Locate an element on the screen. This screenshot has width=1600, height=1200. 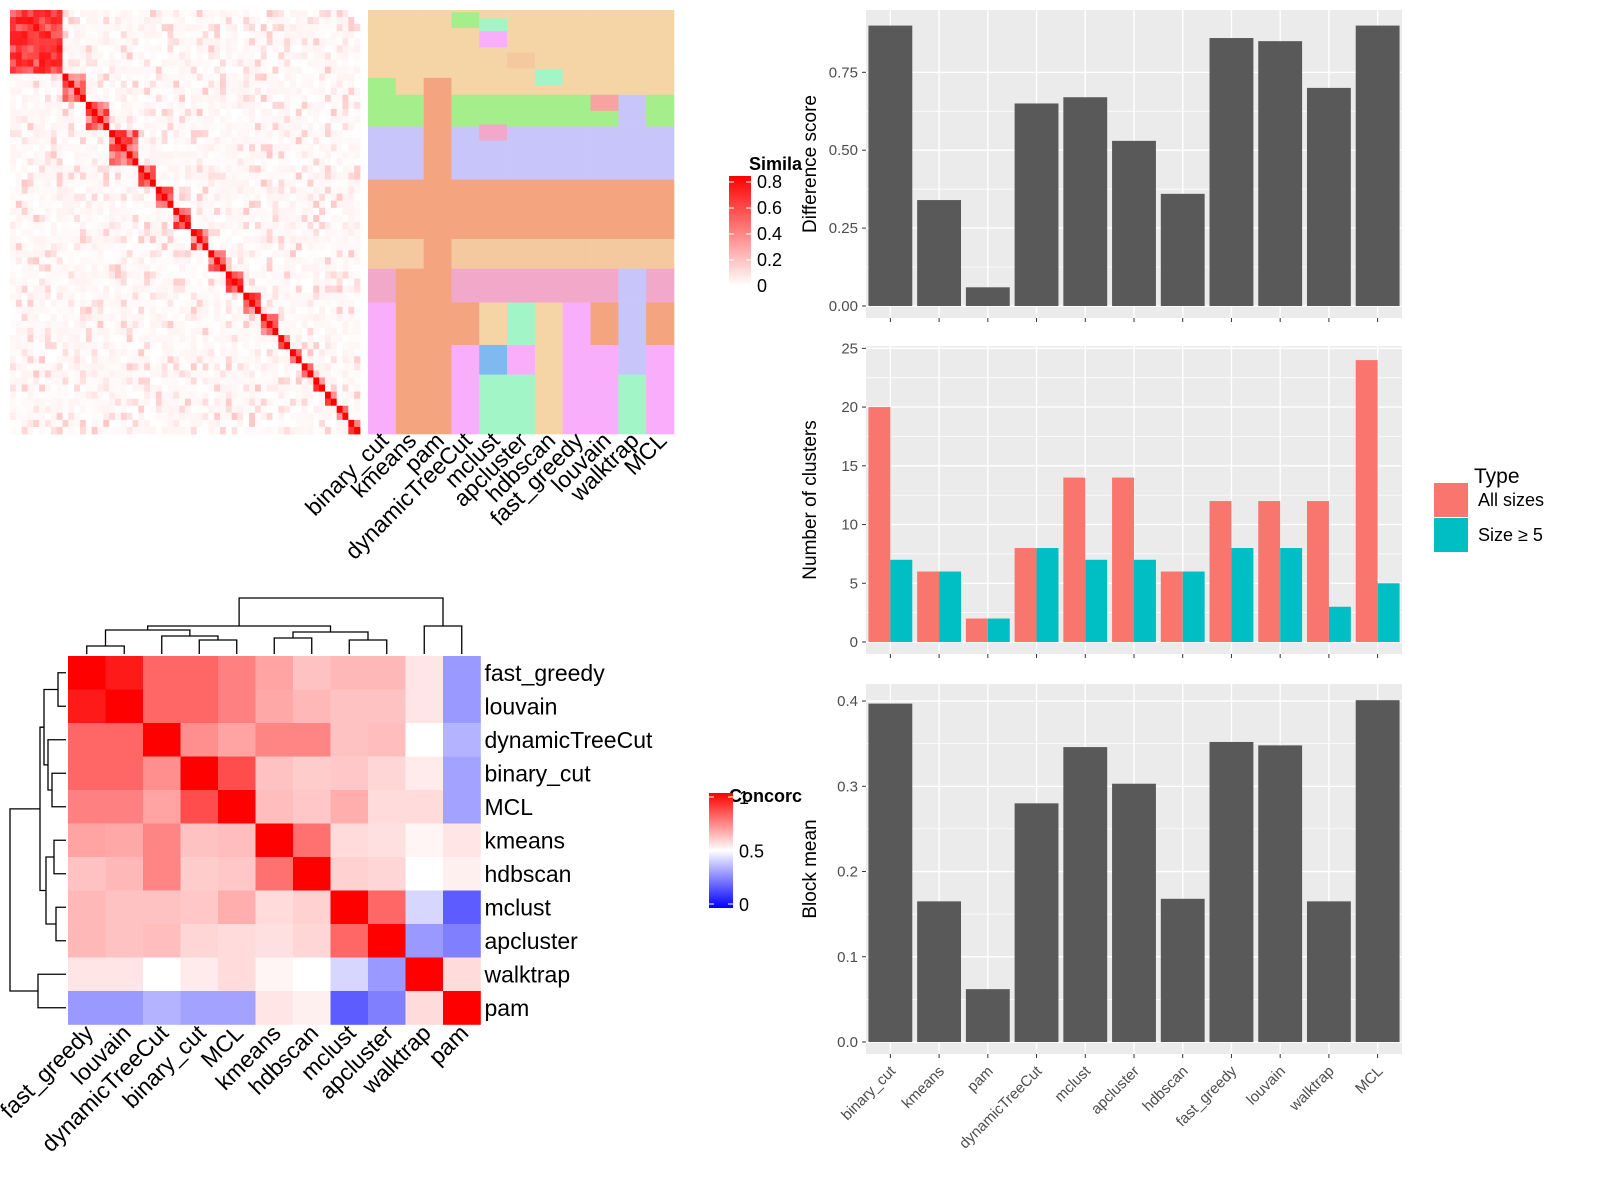
y-axis-title: Number of clusters is located at coordinates (810, 499).